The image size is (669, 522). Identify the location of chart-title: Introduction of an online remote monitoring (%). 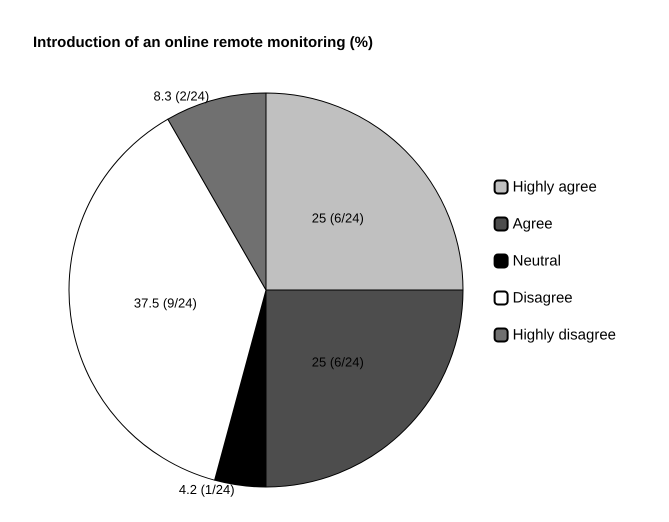
(203, 42).